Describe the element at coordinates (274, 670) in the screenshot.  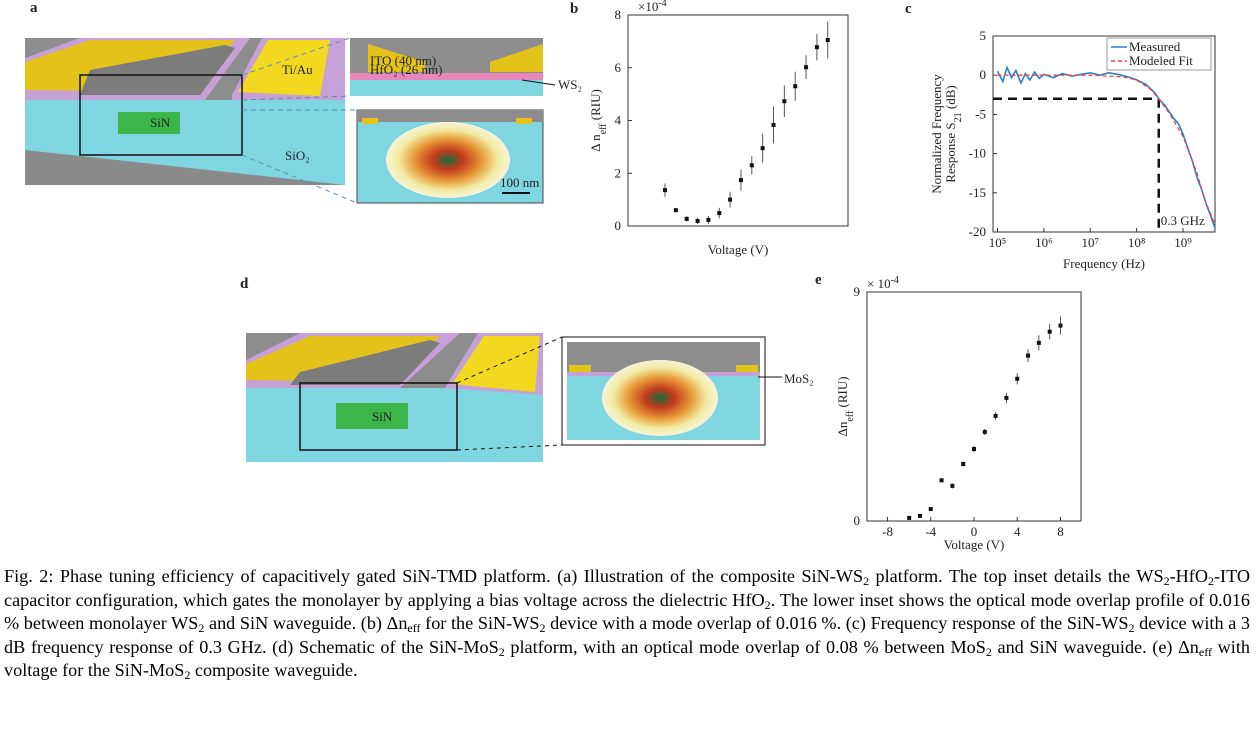
I see `caption-run: composite waveguide.` at that location.